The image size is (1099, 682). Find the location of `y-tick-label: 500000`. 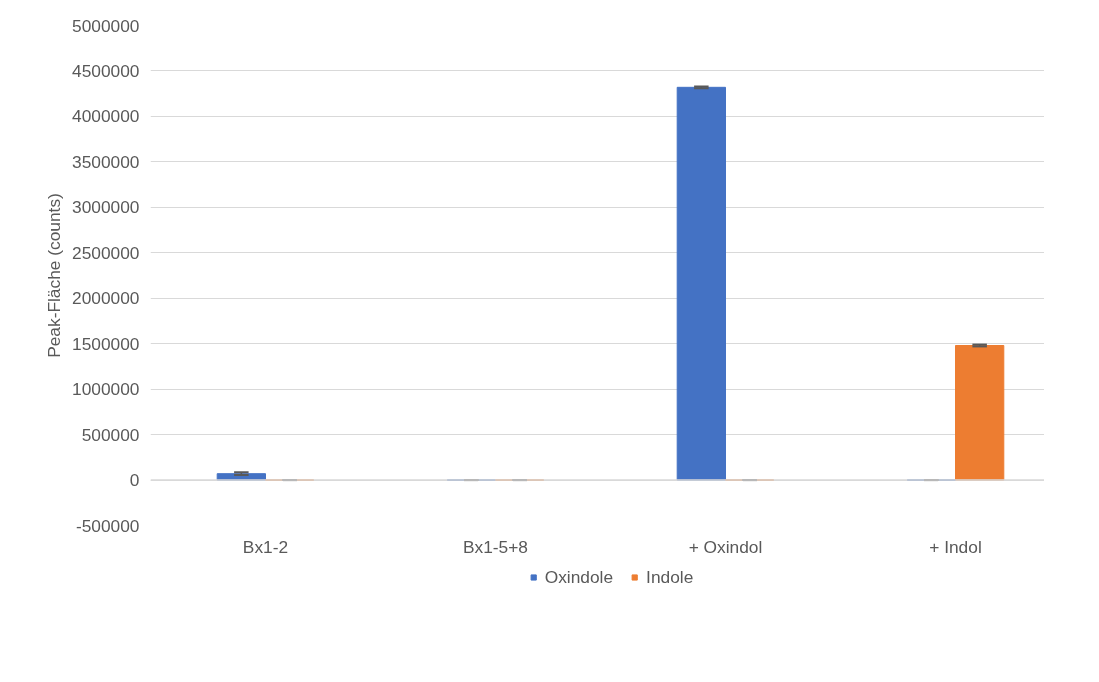

y-tick-label: 500000 is located at coordinates (110, 434).